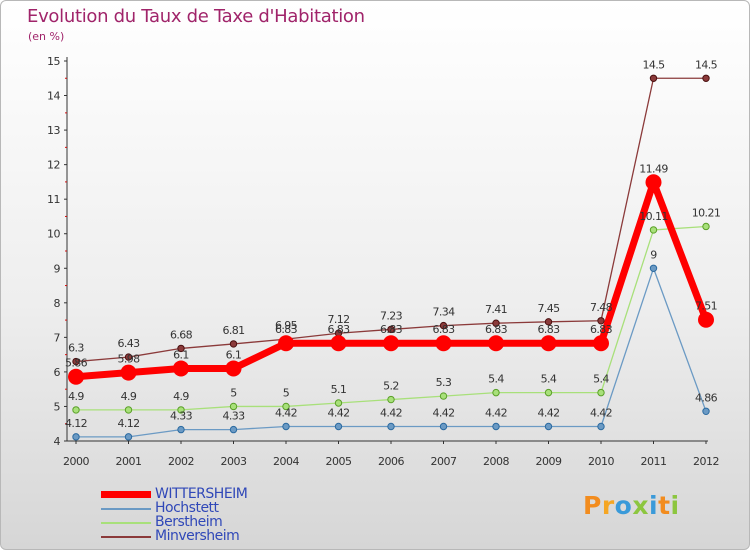 The image size is (750, 550). What do you see at coordinates (57, 303) in the screenshot?
I see `y-tick-label: 8` at bounding box center [57, 303].